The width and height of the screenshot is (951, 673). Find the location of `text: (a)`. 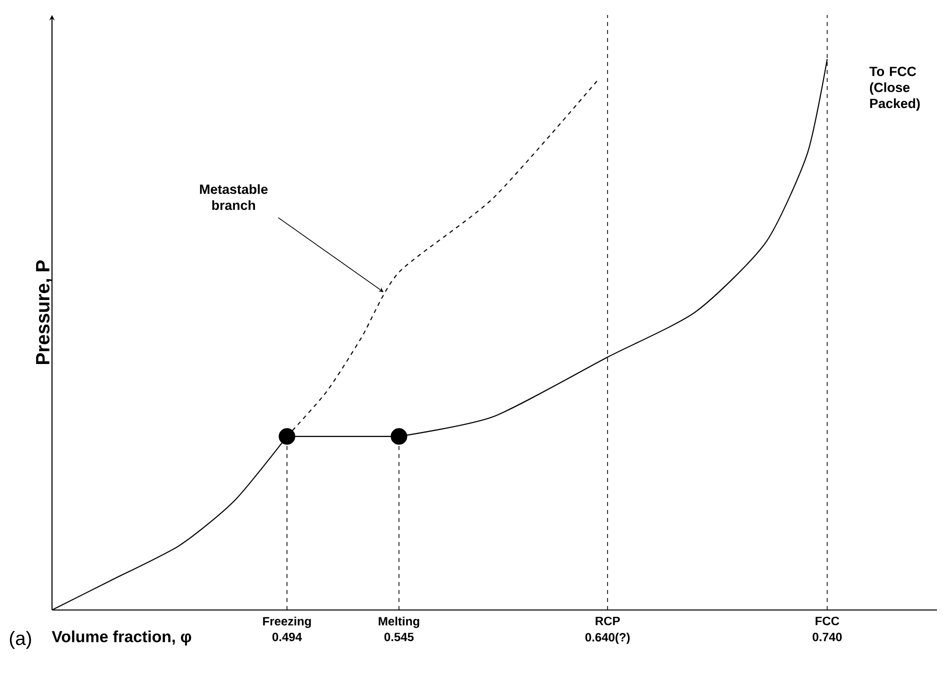

text: (a) is located at coordinates (20, 640).